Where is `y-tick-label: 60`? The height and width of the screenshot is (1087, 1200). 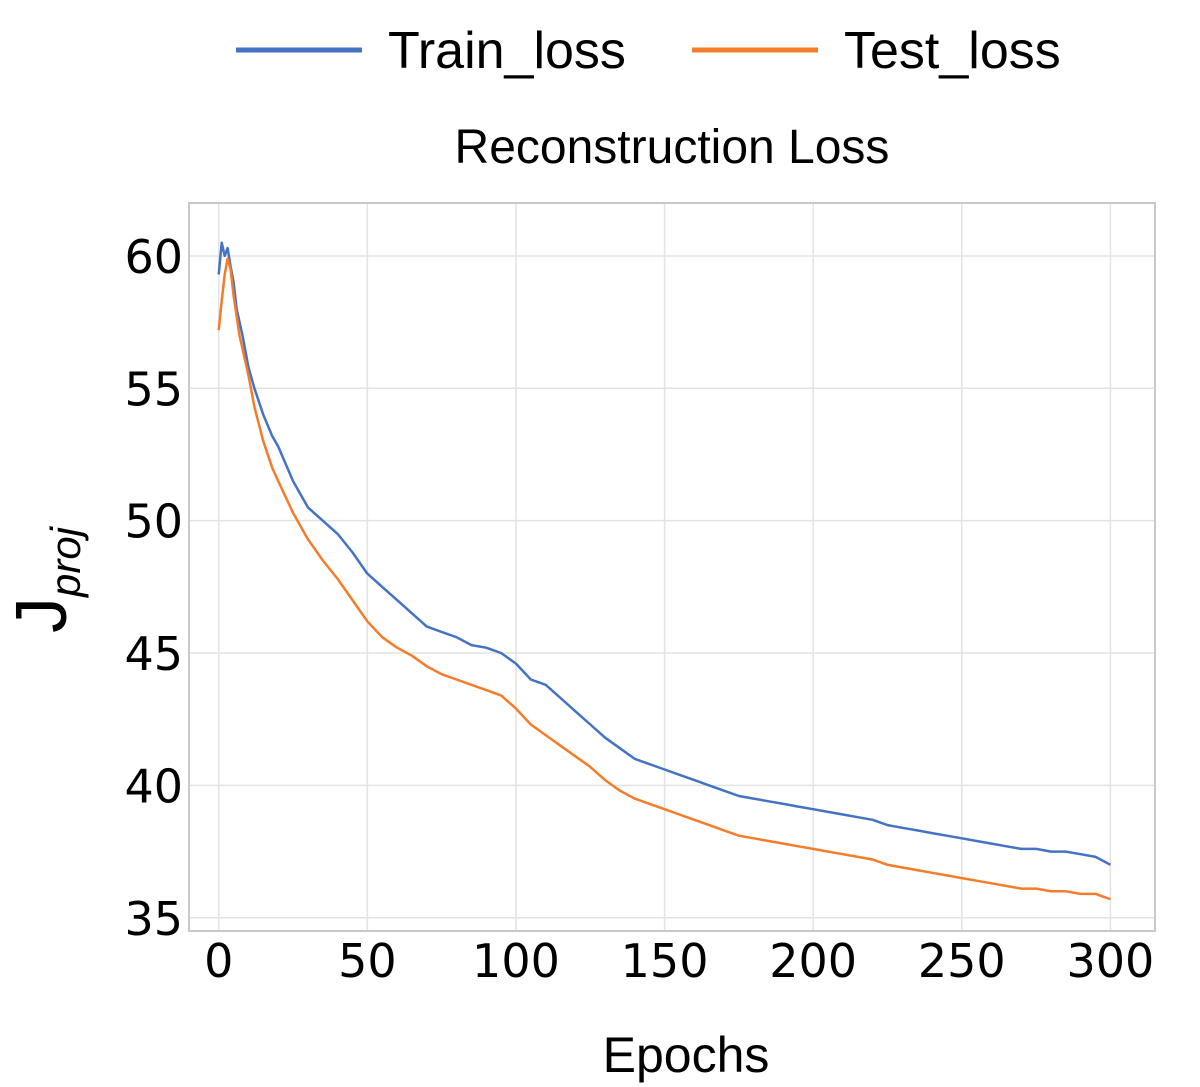 y-tick-label: 60 is located at coordinates (153, 257).